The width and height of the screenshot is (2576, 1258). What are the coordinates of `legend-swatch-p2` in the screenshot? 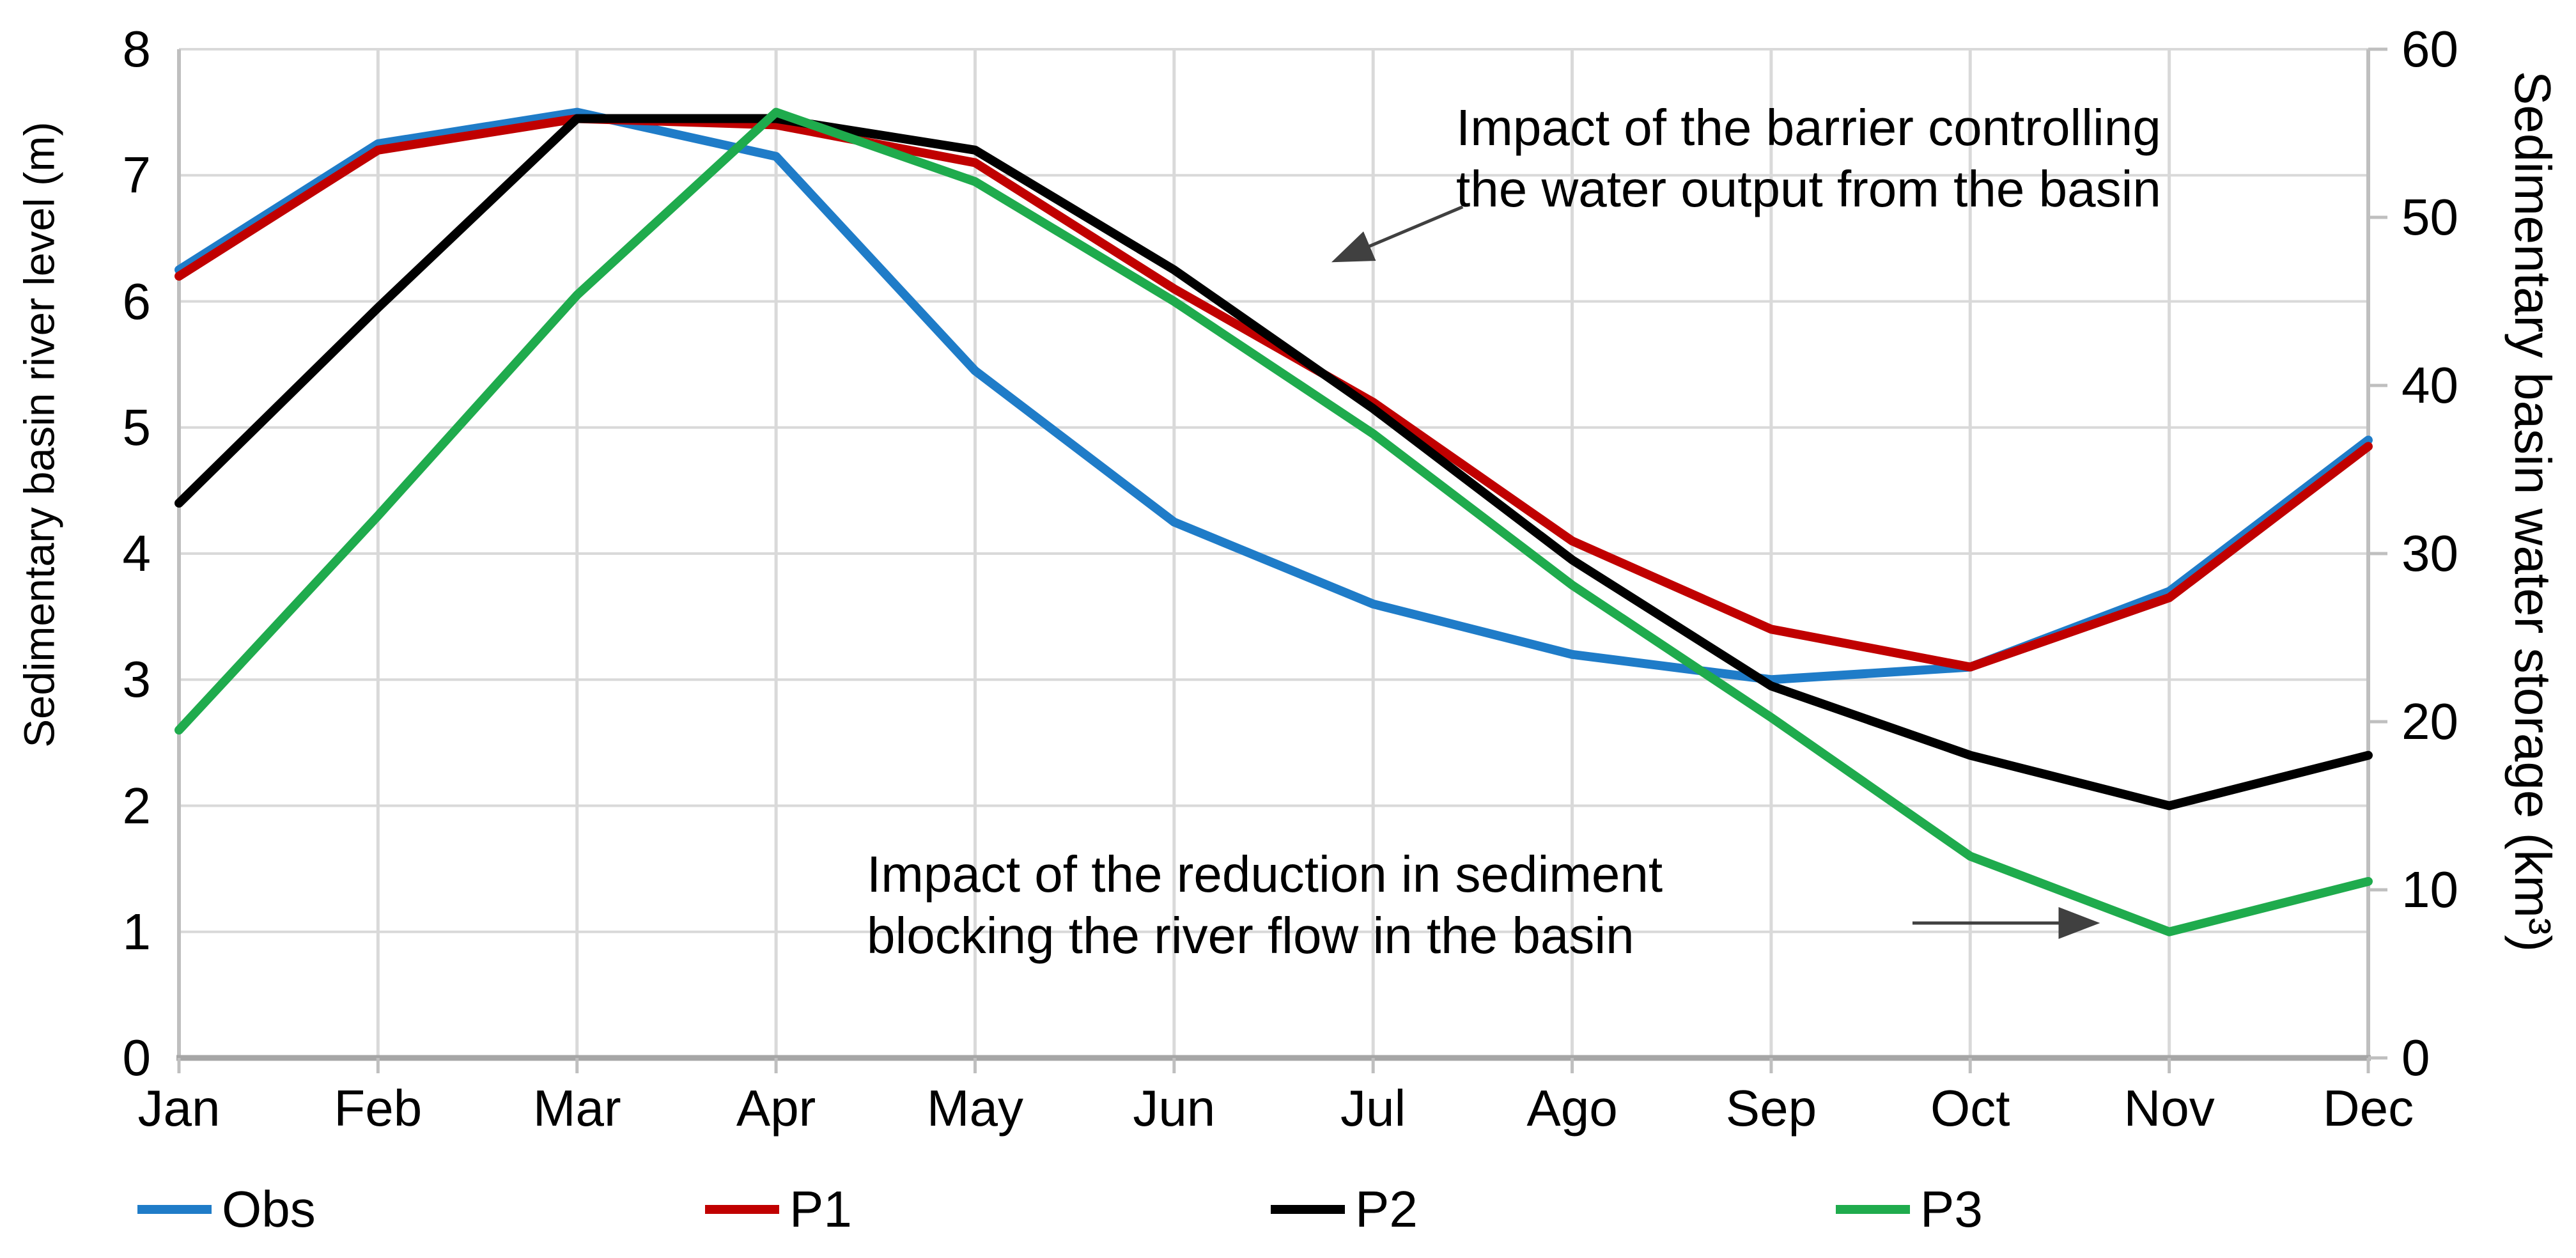 It's located at (1308, 1209).